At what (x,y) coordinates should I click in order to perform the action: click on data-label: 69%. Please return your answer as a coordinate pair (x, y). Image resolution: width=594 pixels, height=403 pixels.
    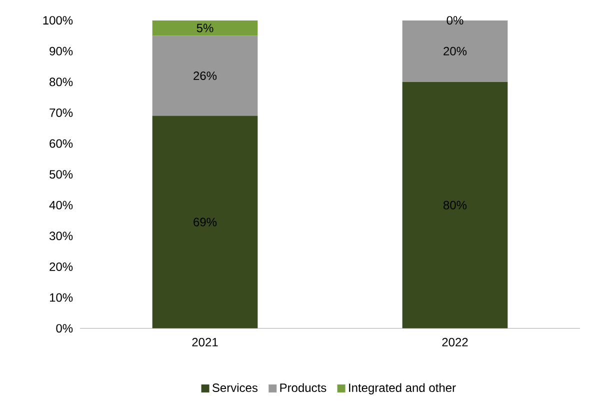
    Looking at the image, I should click on (205, 222).